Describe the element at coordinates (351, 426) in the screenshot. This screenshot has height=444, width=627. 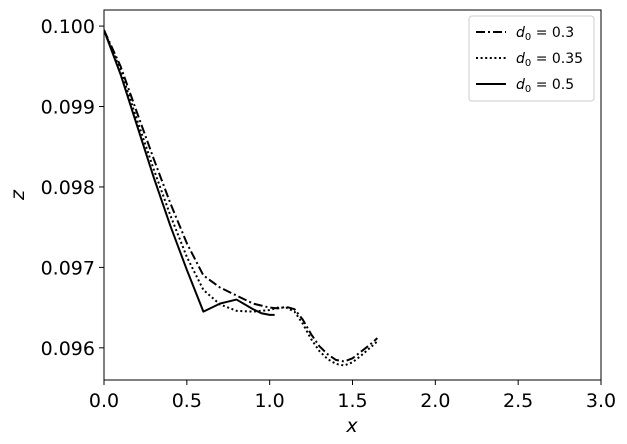
I see `x-axis-label: x` at that location.